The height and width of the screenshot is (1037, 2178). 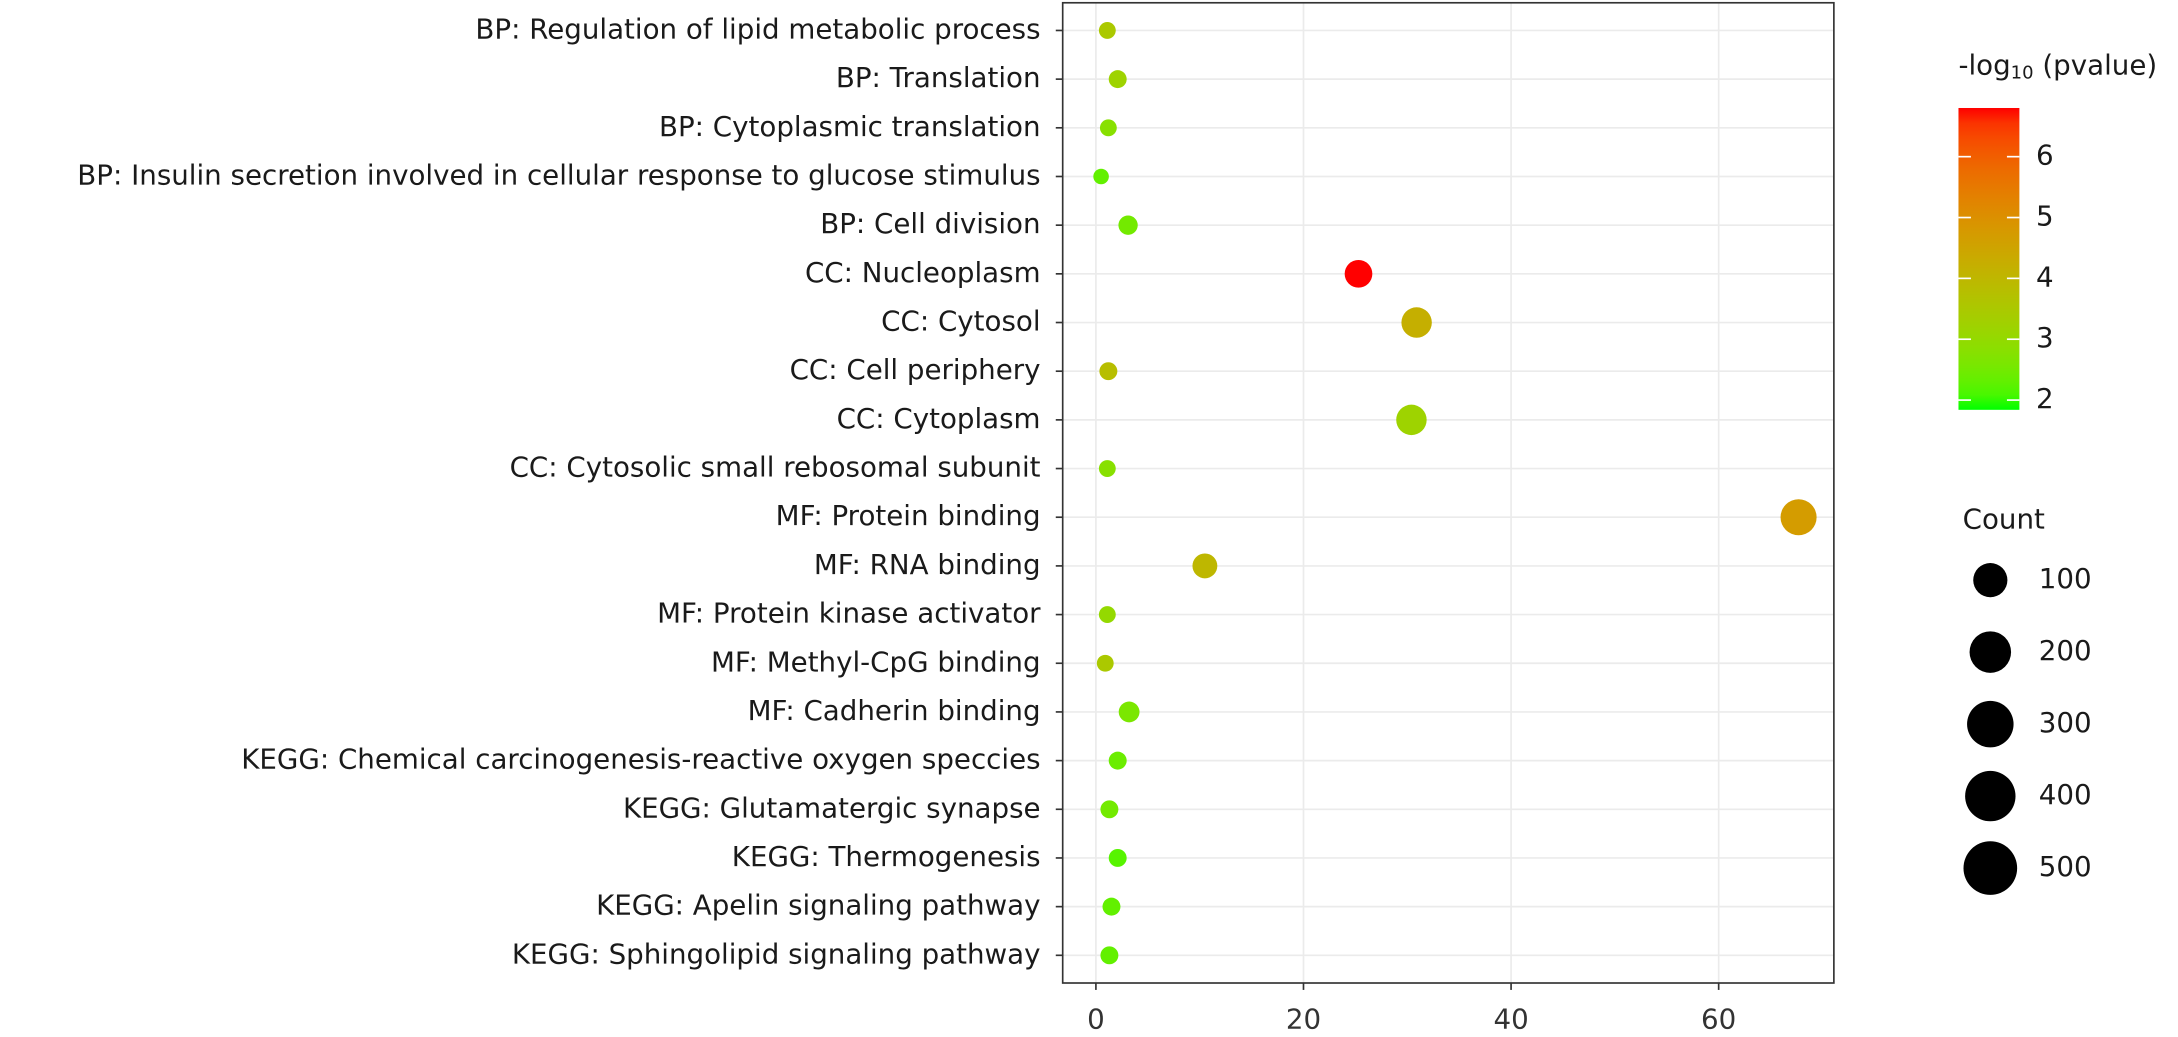 I want to click on colorbar-tick-label: 6, so click(x=2045, y=155).